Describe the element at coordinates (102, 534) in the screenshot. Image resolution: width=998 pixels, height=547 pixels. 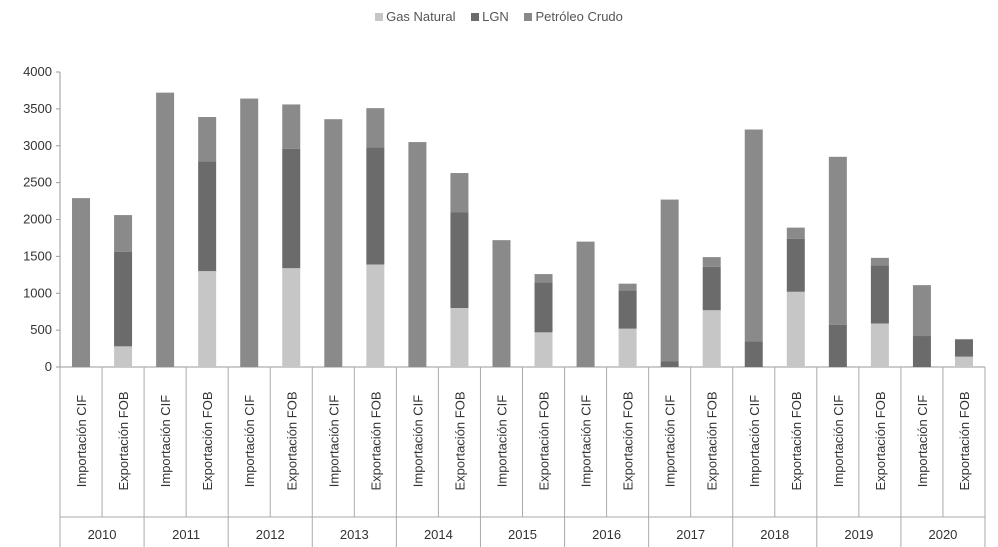
I see `year-label: 2010` at that location.